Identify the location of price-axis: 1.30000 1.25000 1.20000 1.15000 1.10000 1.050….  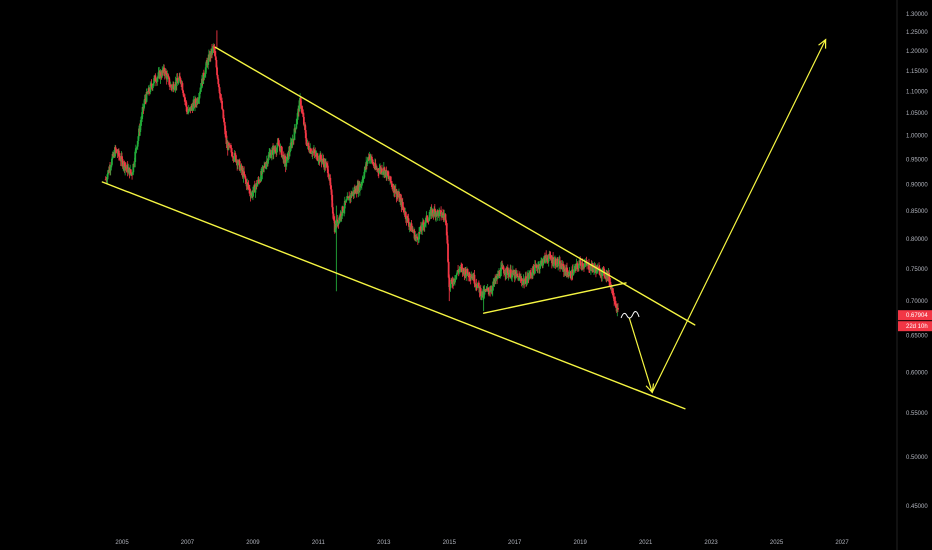
(917, 261).